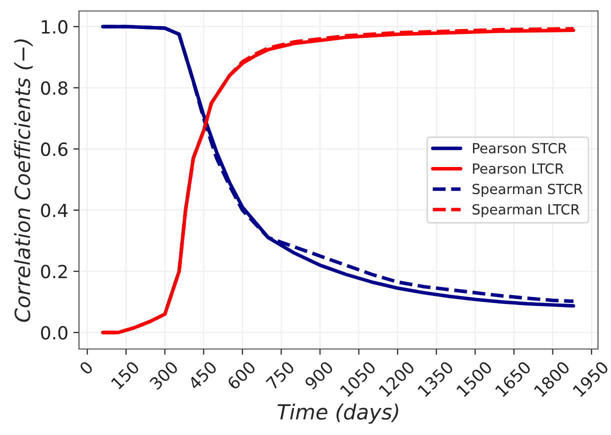 This screenshot has width=611, height=435. I want to click on x-axis-title: Time (days), so click(338, 414).